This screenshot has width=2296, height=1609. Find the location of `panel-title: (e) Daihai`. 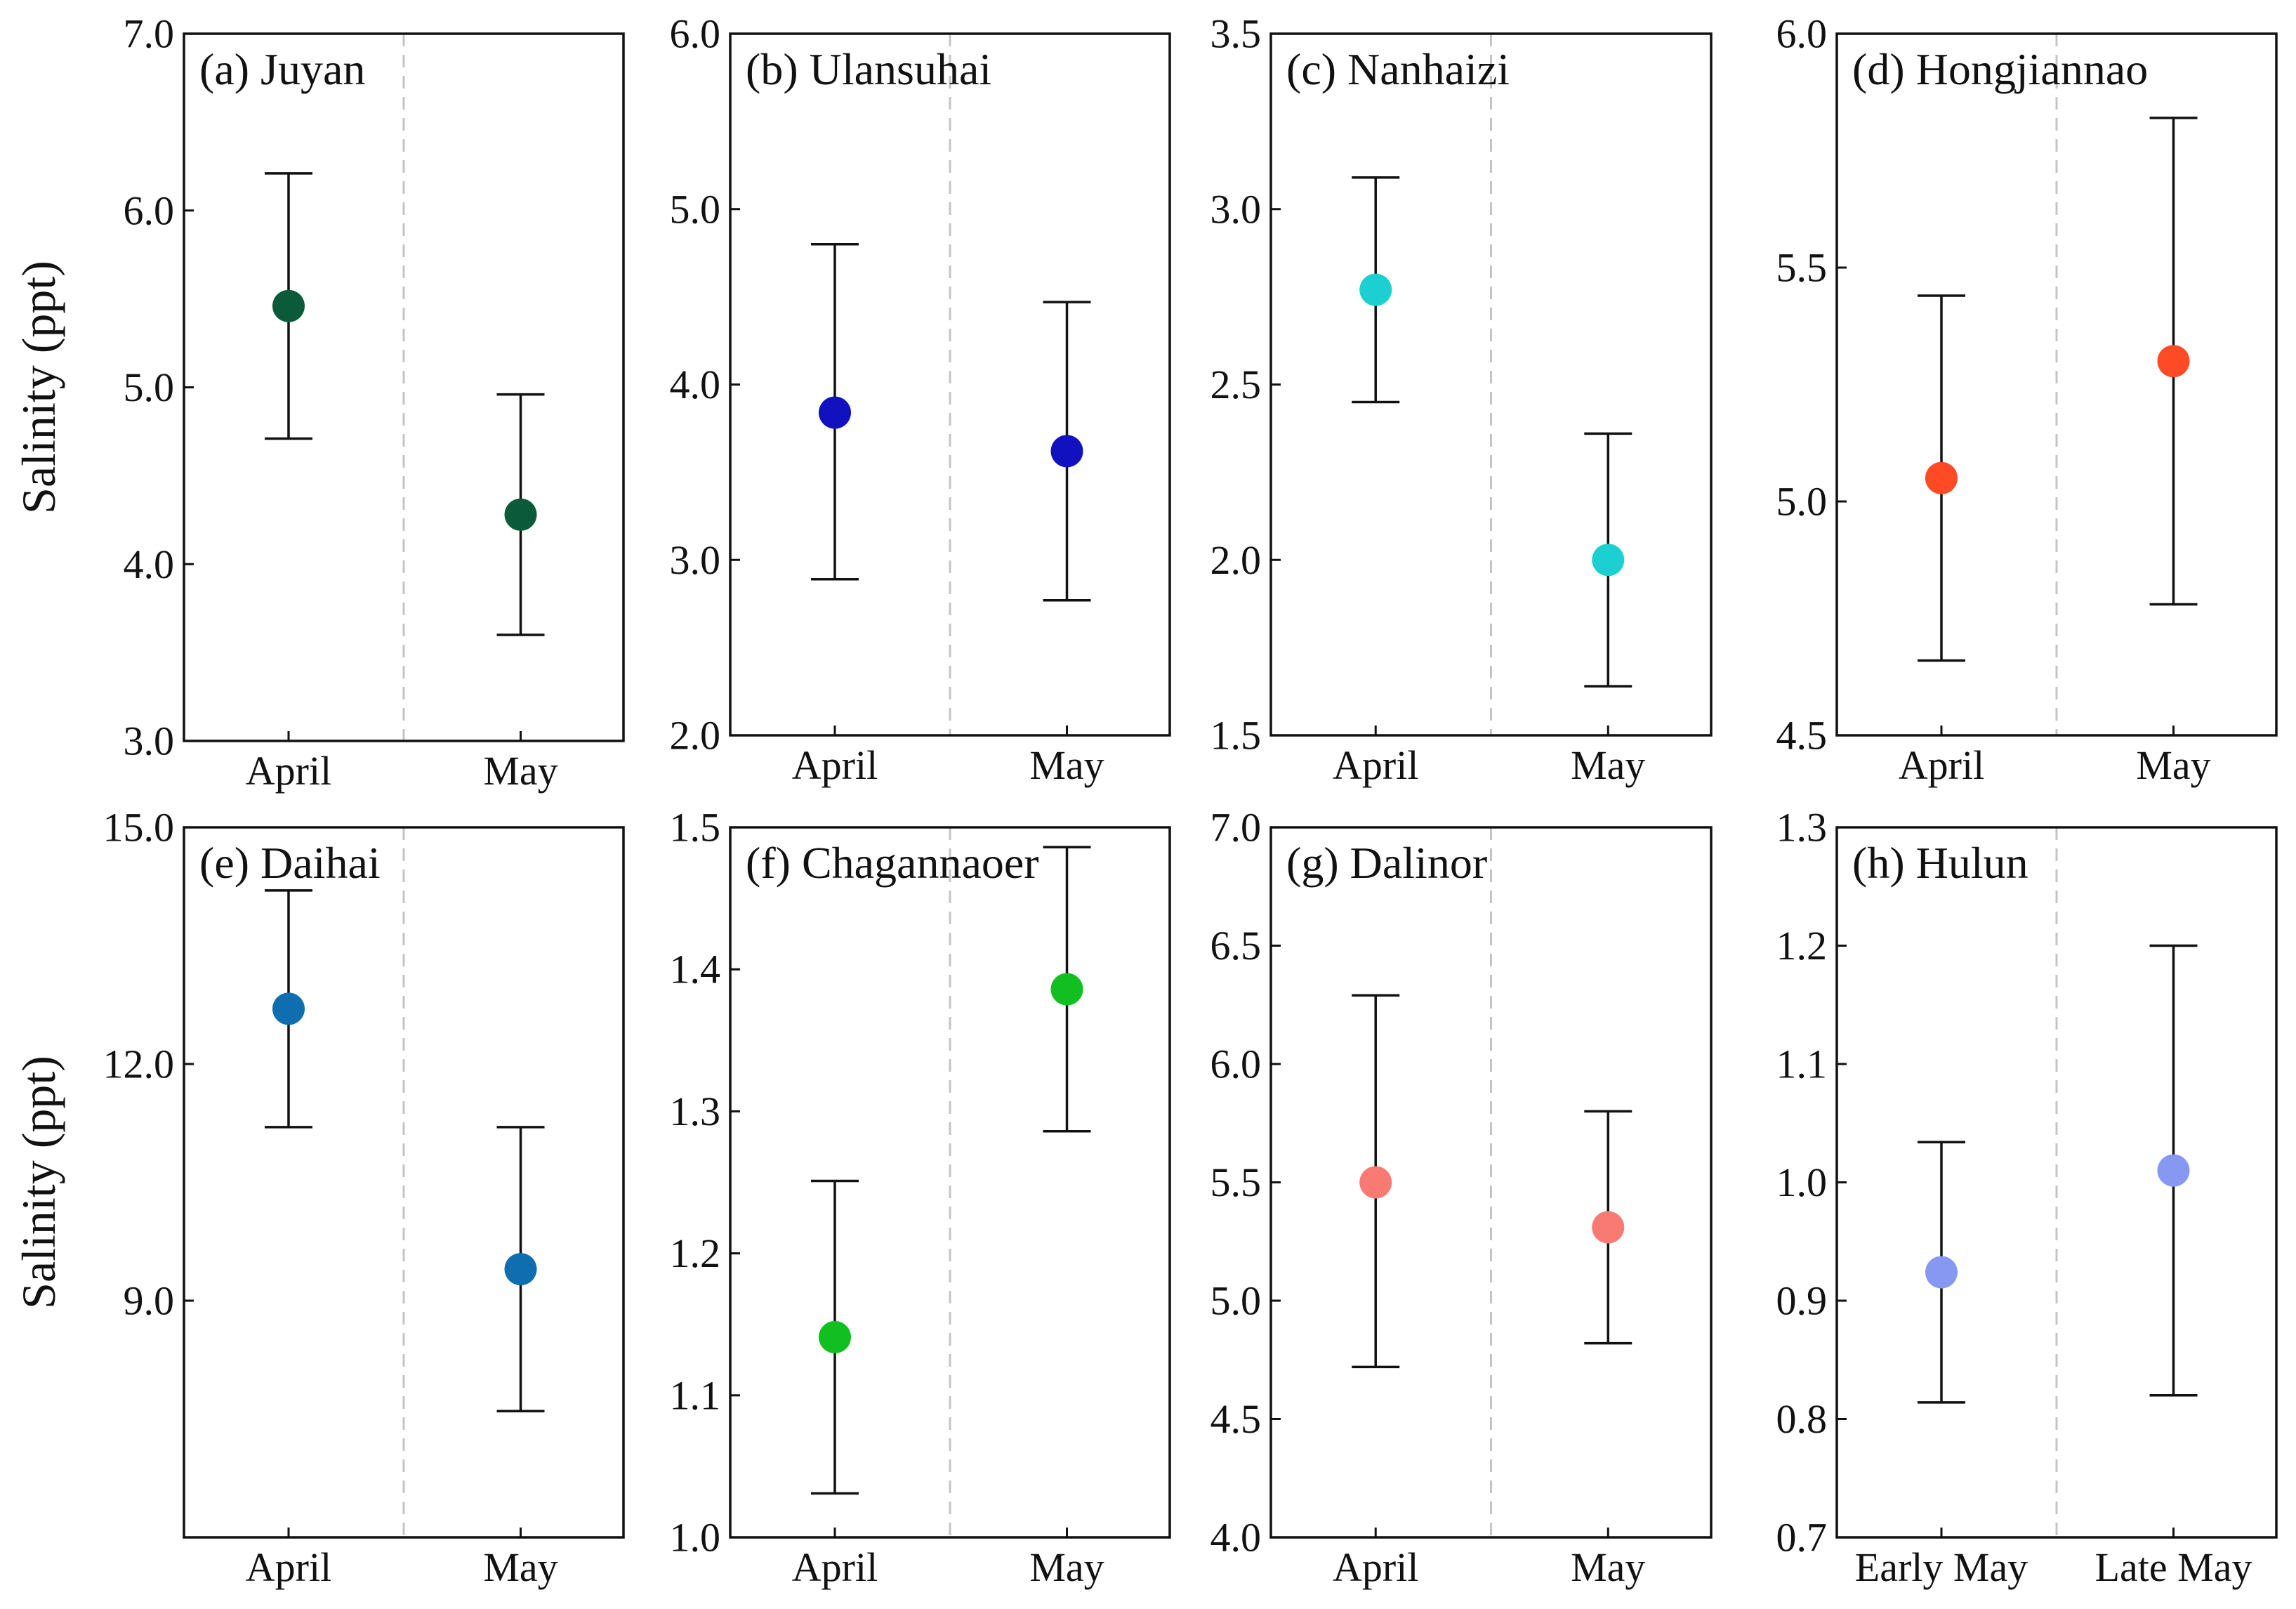

panel-title: (e) Daihai is located at coordinates (290, 863).